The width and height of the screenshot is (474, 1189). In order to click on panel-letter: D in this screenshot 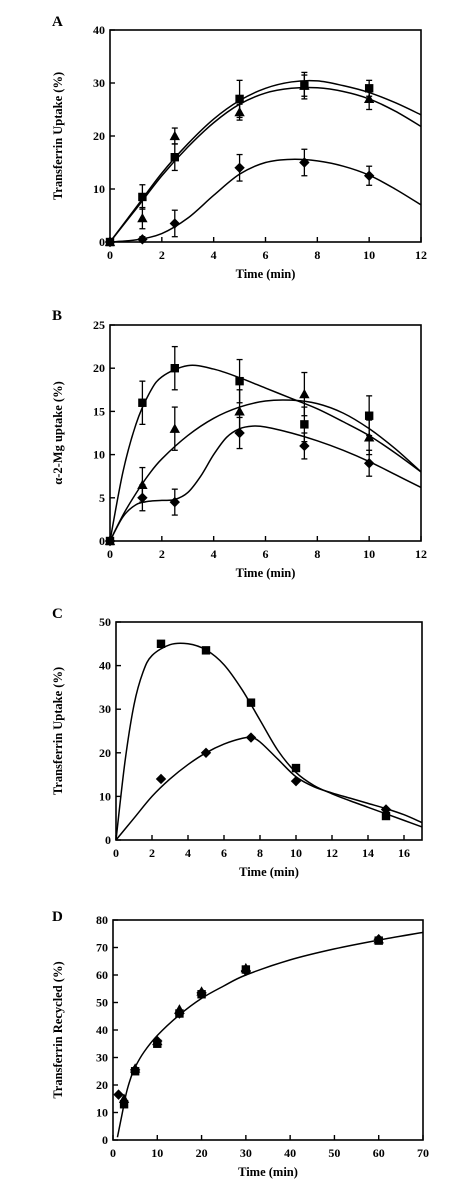, I will do `click(57, 917)`.